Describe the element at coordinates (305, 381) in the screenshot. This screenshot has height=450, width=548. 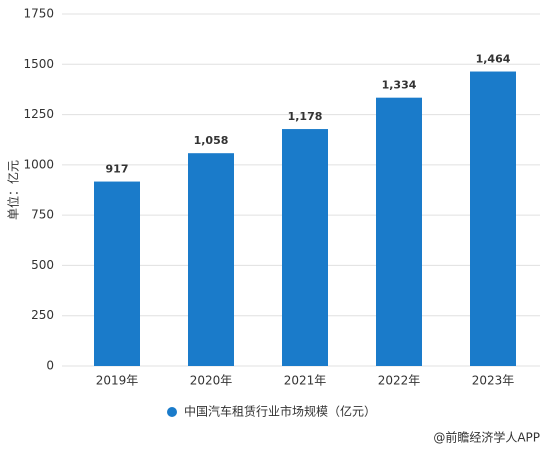
I see `x-tick-label: 2021年` at that location.